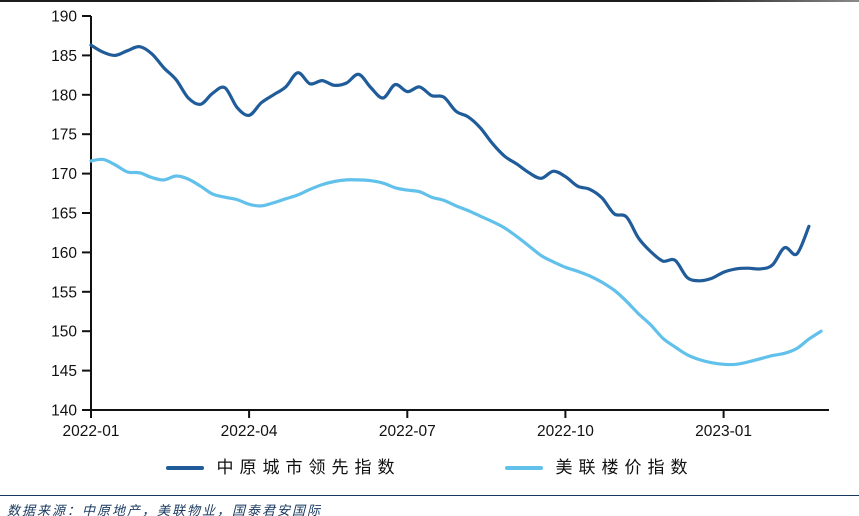  What do you see at coordinates (64, 56) in the screenshot?
I see `svg-text: 185` at bounding box center [64, 56].